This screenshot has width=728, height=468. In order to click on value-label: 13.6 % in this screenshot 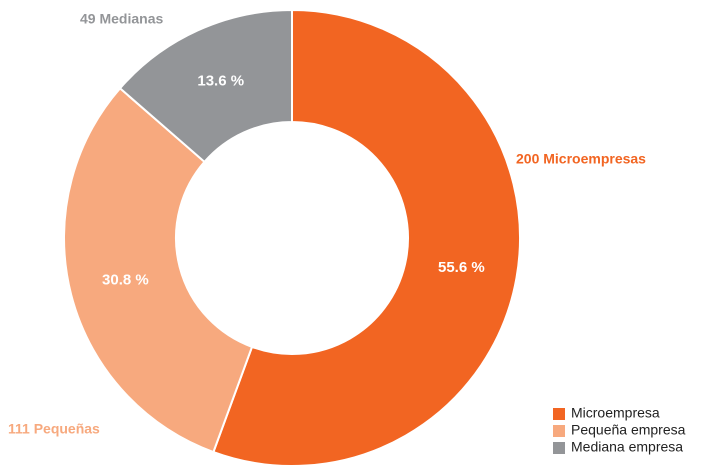, I will do `click(220, 80)`.